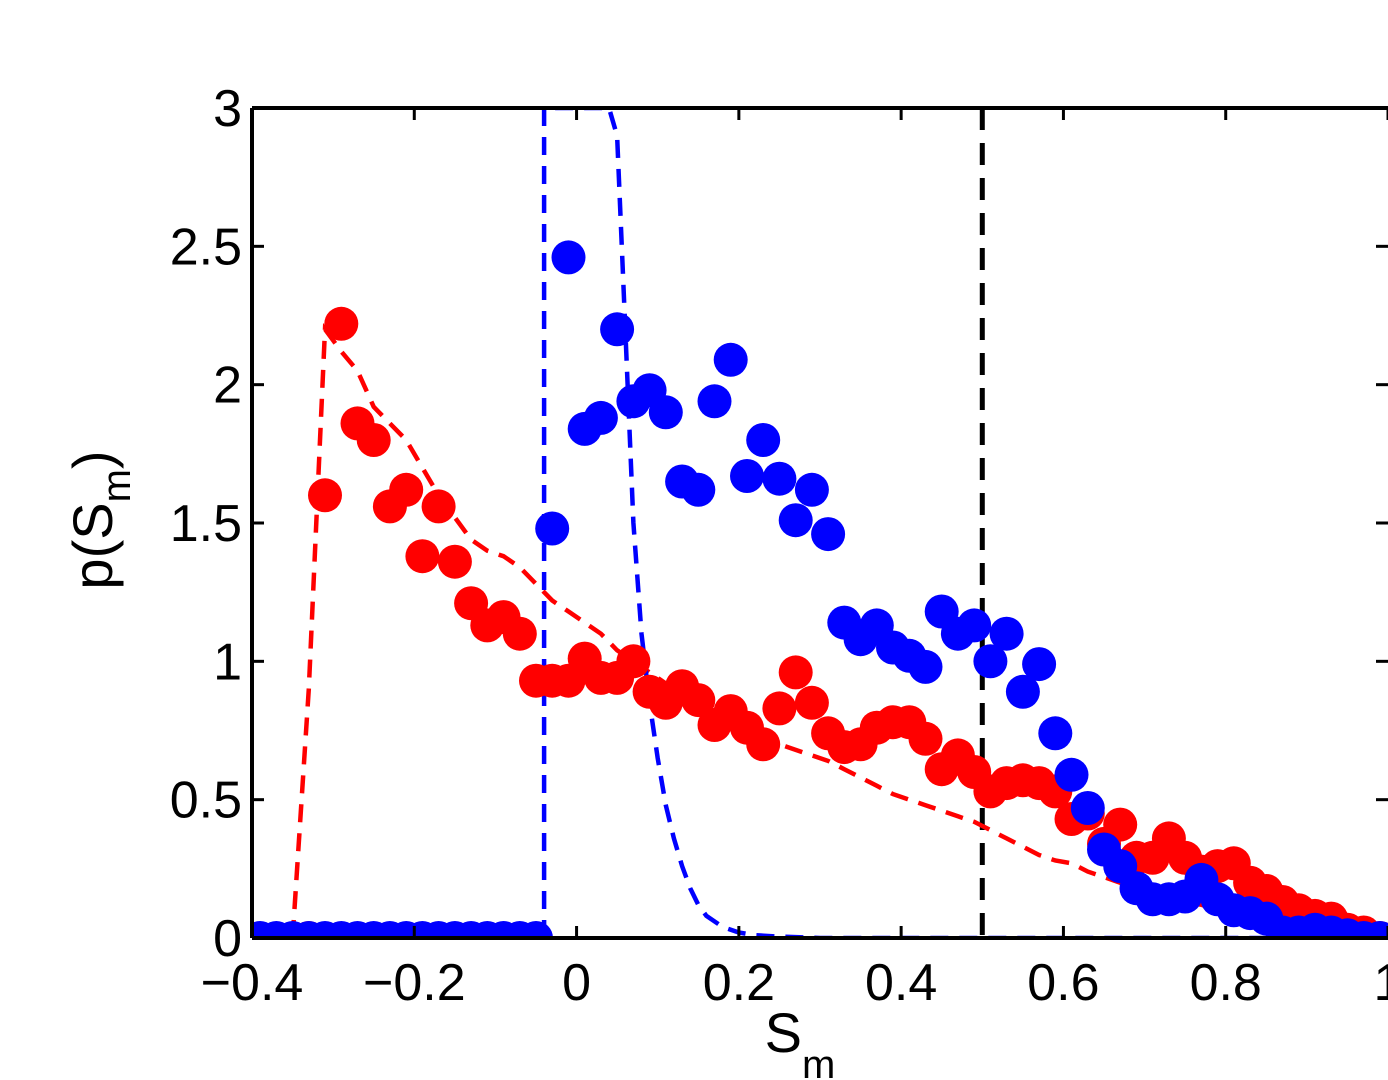 The width and height of the screenshot is (1388, 1080). Describe the element at coordinates (1063, 983) in the screenshot. I see `x-tick-label: 0.6` at that location.